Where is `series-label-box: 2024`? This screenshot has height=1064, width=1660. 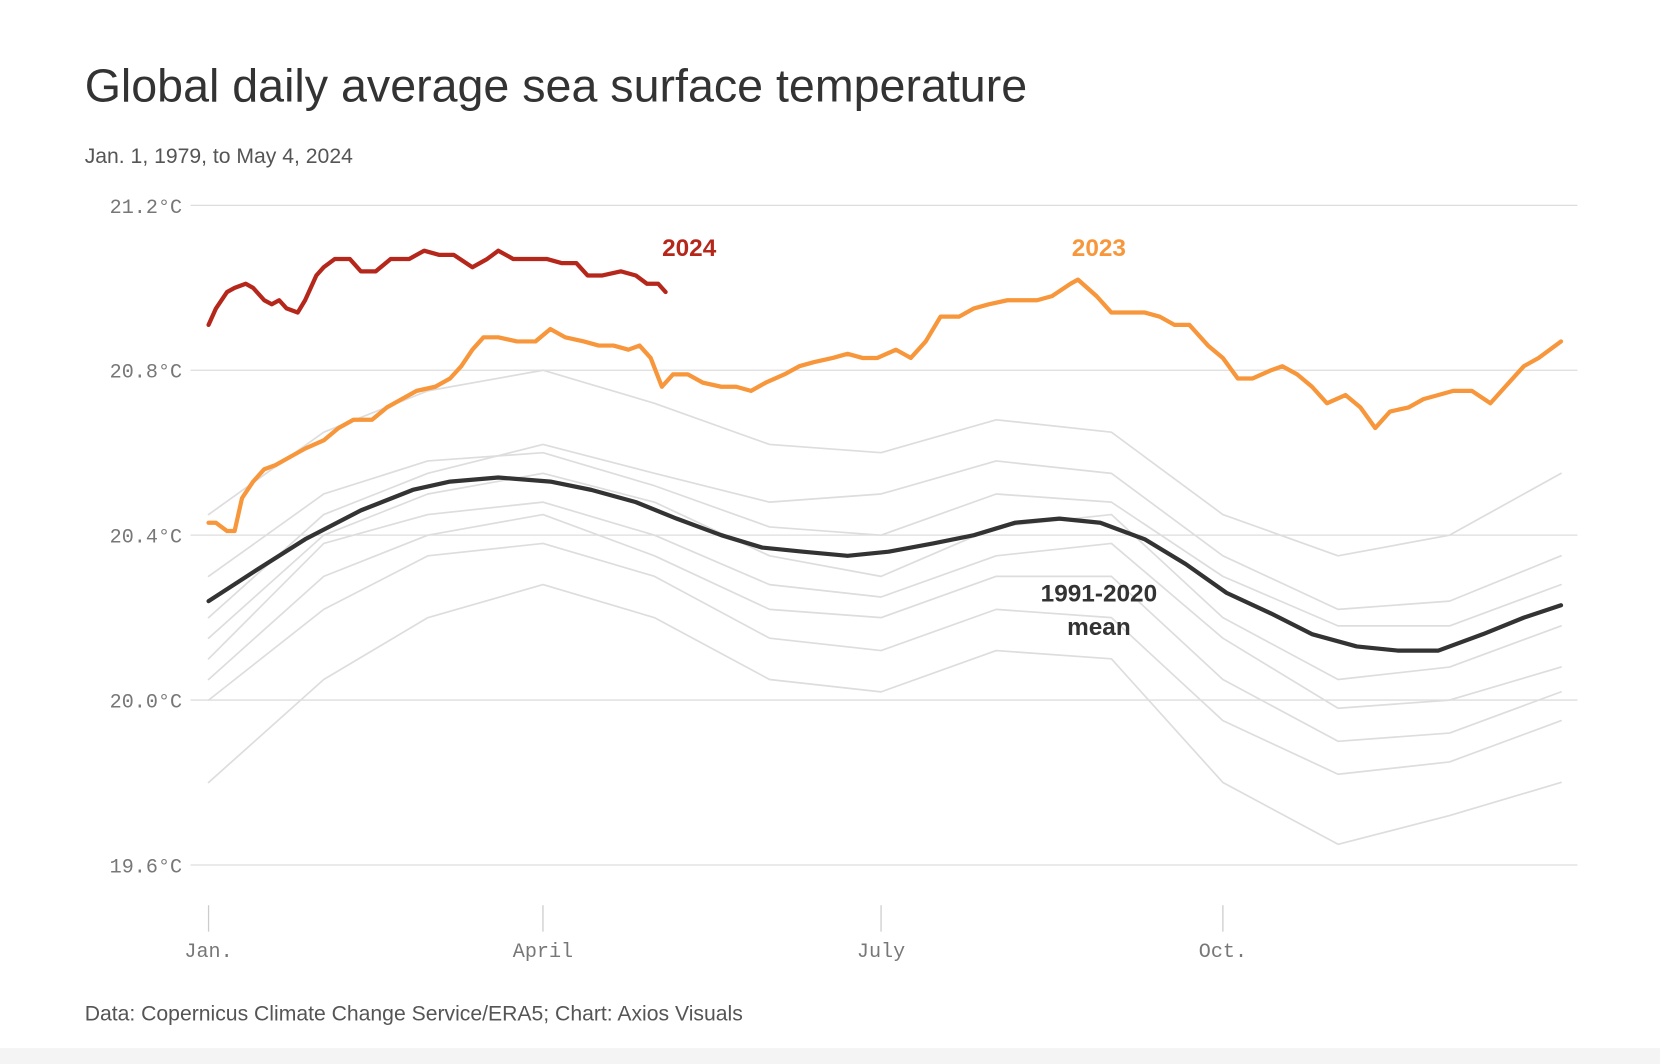
series-label-box: 2024 is located at coordinates (689, 247).